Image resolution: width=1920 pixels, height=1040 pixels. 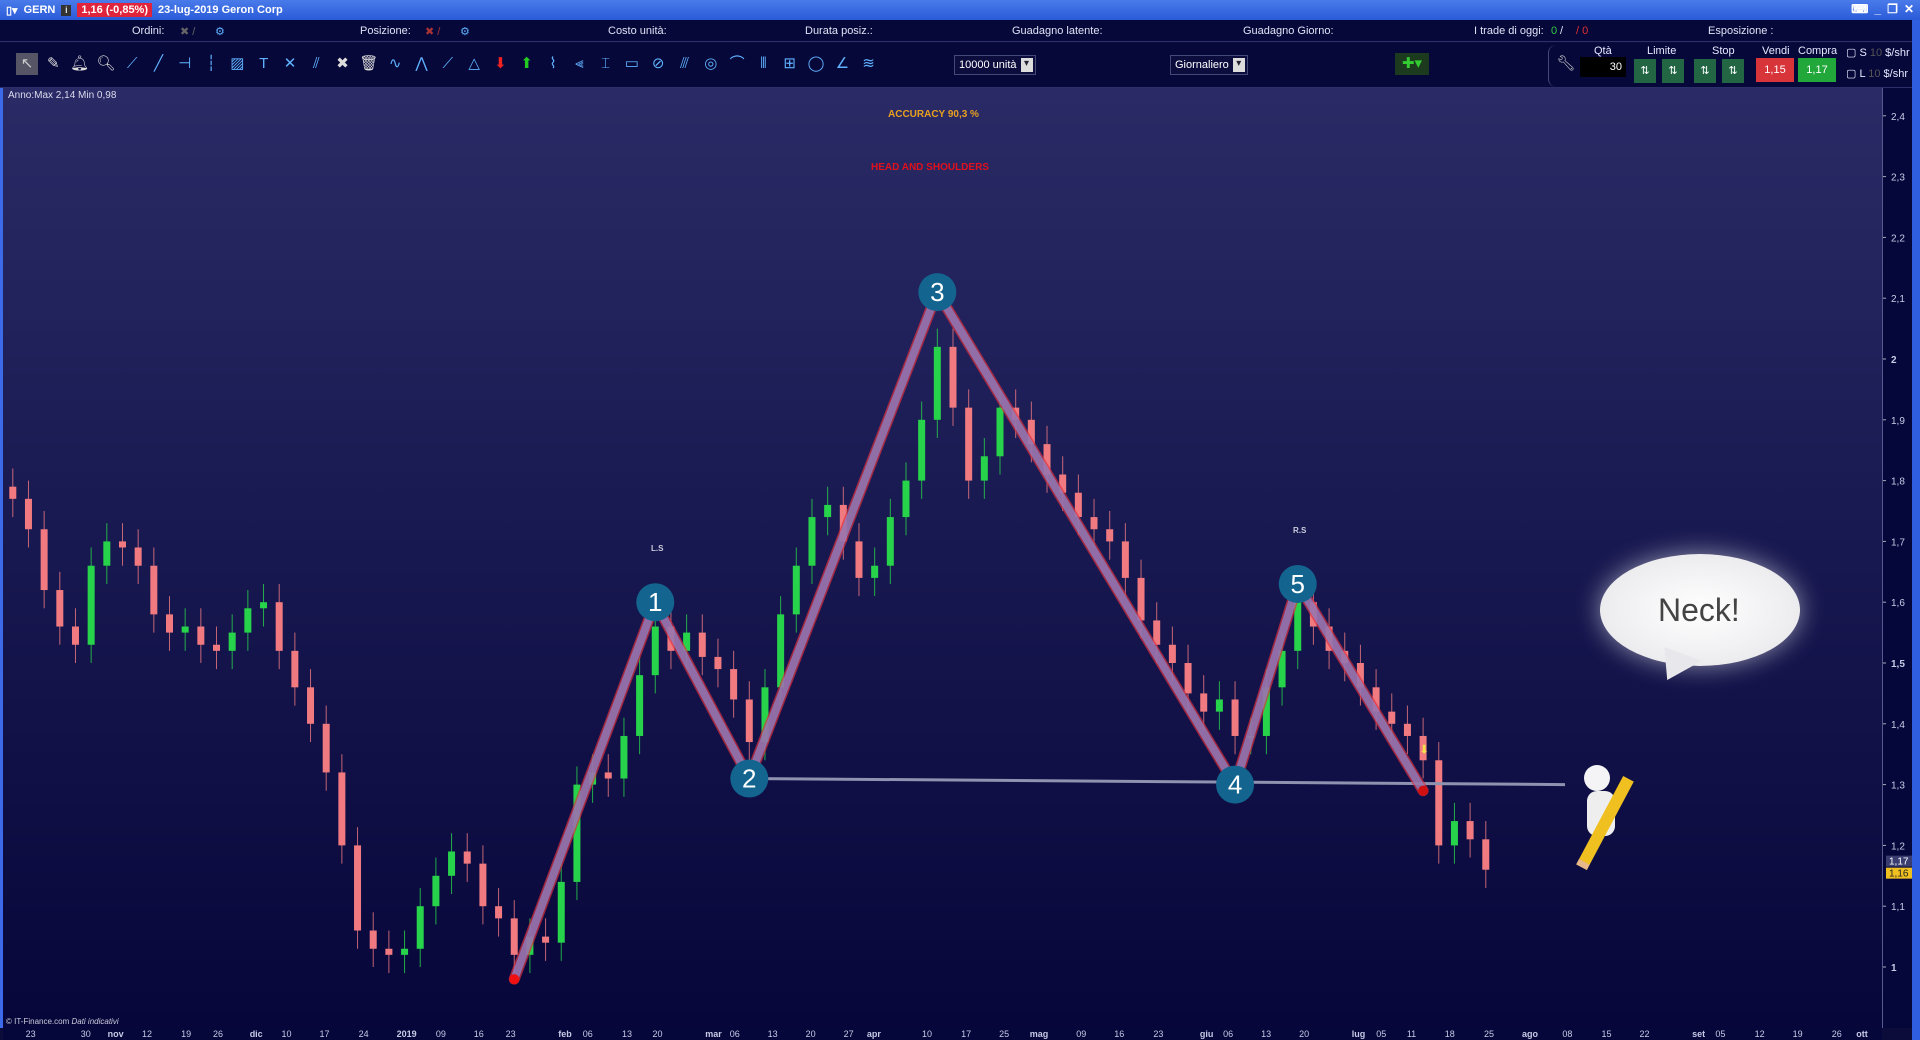 What do you see at coordinates (256, 1034) in the screenshot?
I see `x-tick-label: dic` at bounding box center [256, 1034].